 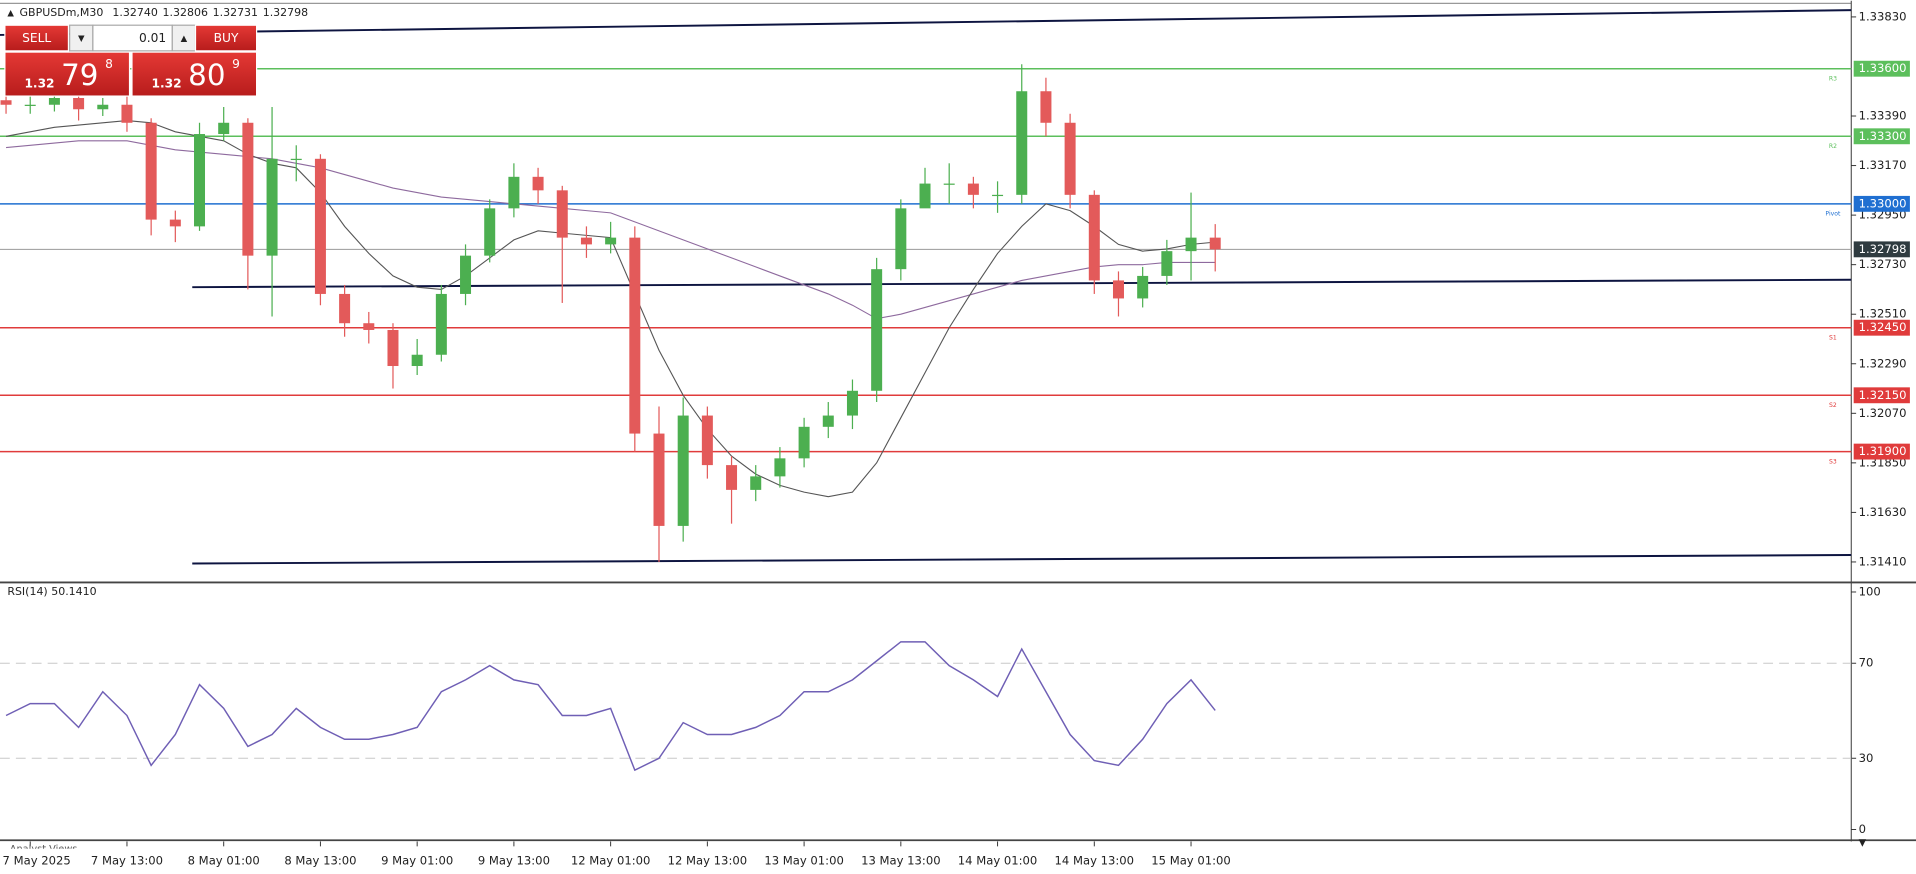 I want to click on level-name: S2, so click(x=1833, y=405).